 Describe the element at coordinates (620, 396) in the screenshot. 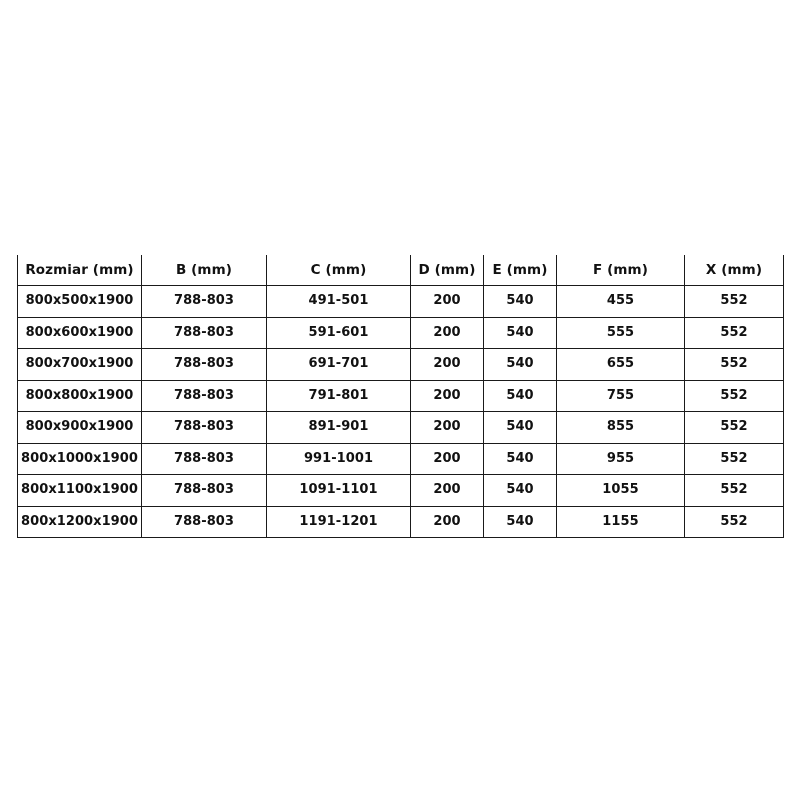

I see `cell-f: 755` at that location.